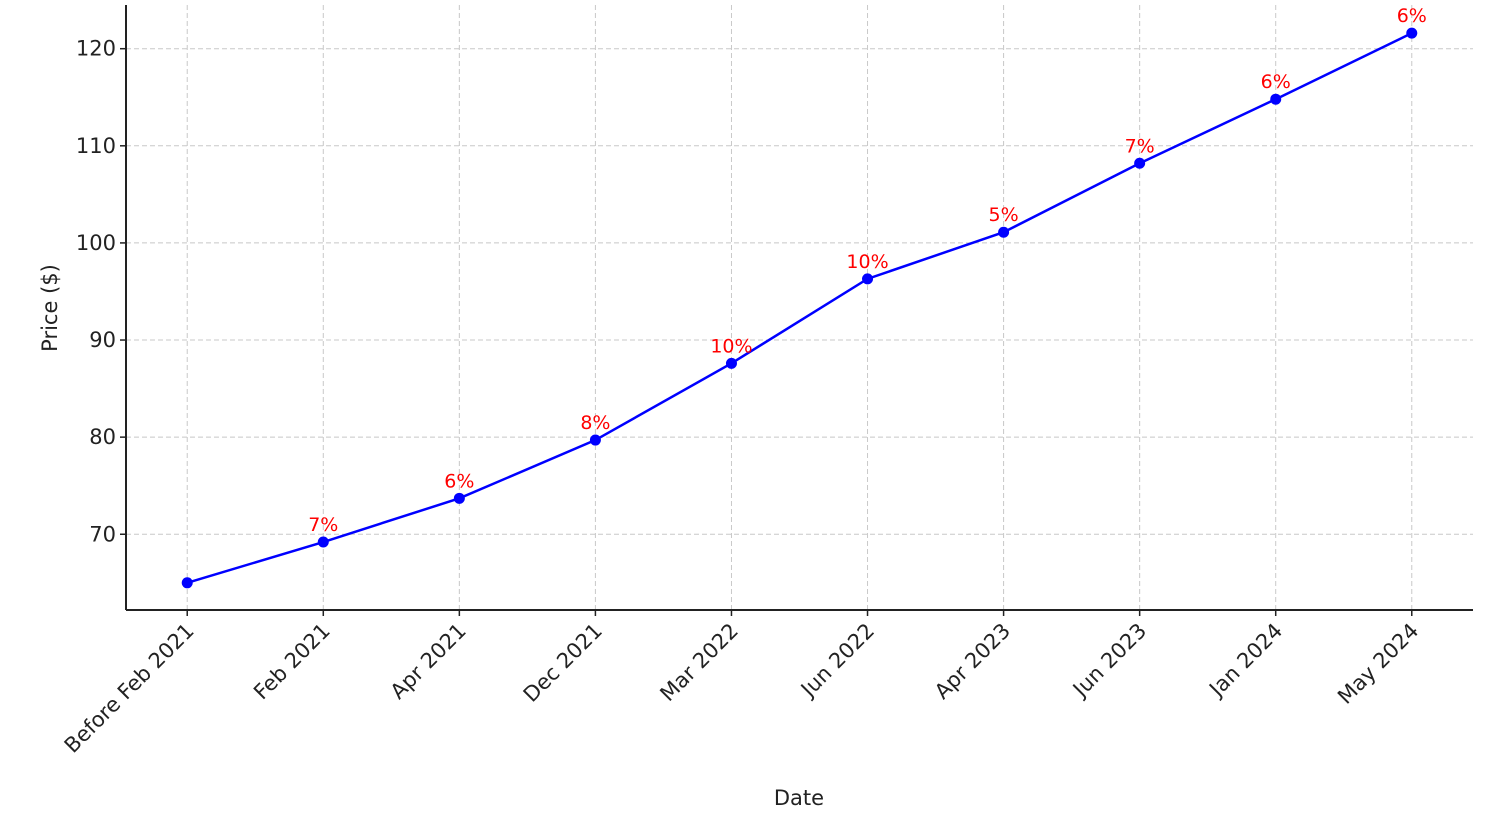 Image resolution: width=1497 pixels, height=814 pixels. What do you see at coordinates (102, 534) in the screenshot?
I see `y-tick-label: 70` at bounding box center [102, 534].